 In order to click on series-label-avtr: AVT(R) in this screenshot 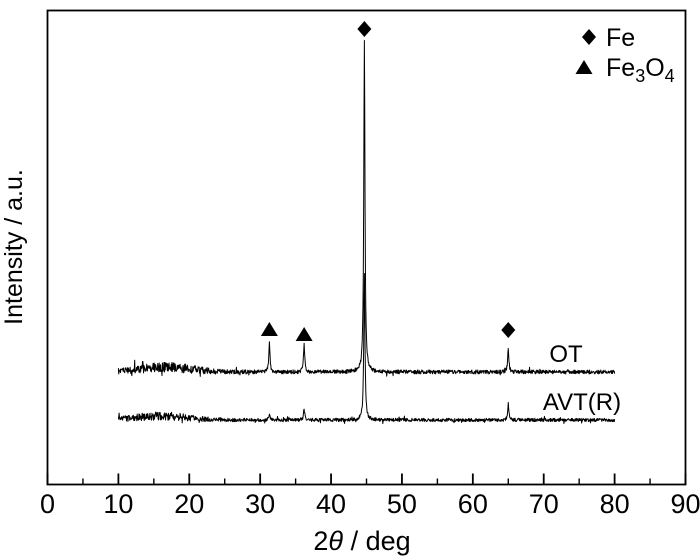, I will do `click(582, 402)`.